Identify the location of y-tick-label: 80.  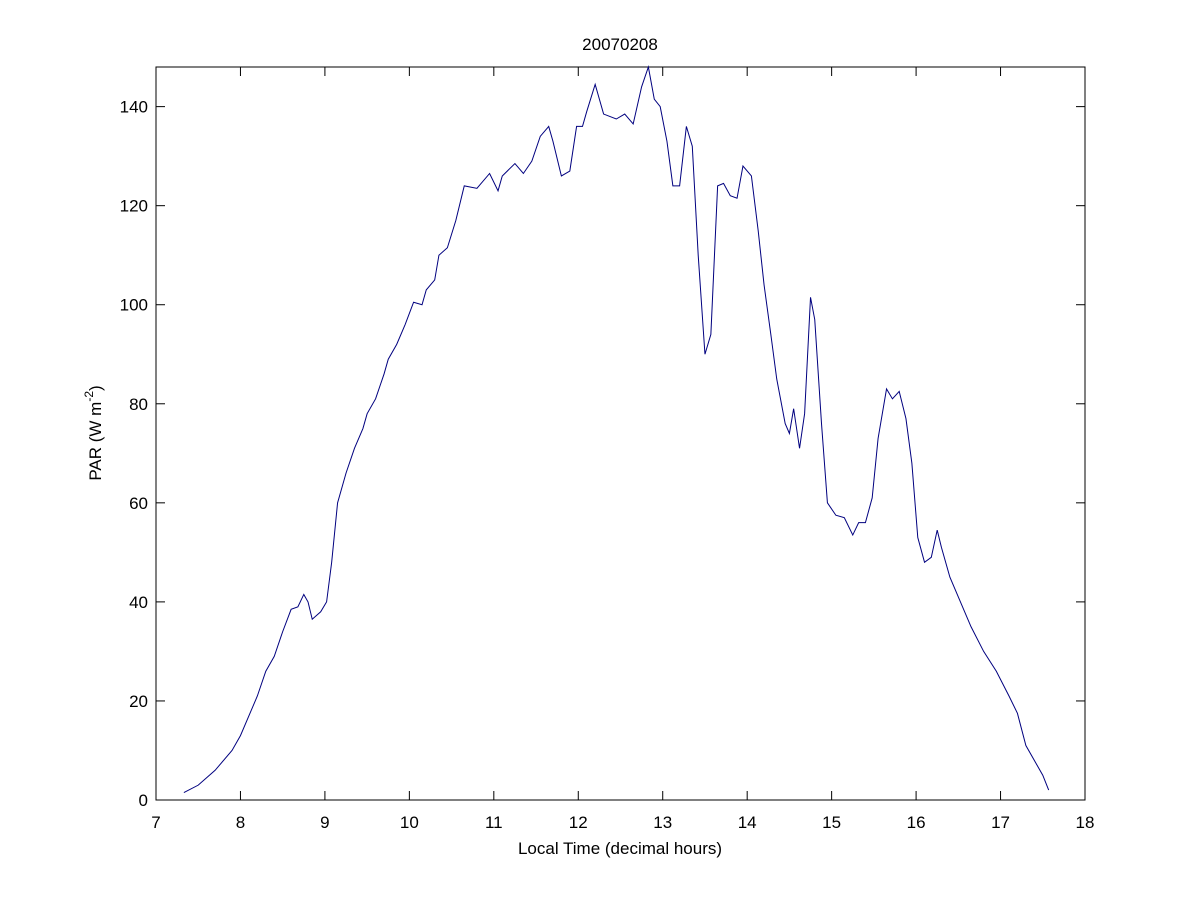
(138, 404).